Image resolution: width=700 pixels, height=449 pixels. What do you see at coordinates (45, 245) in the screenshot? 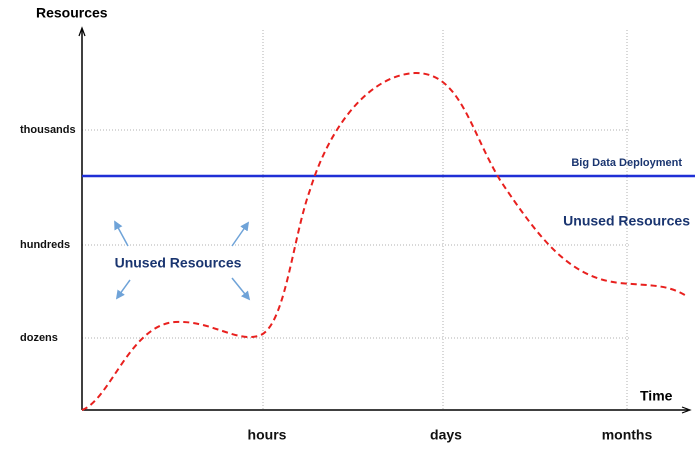
I see `y-label: hundreds` at bounding box center [45, 245].